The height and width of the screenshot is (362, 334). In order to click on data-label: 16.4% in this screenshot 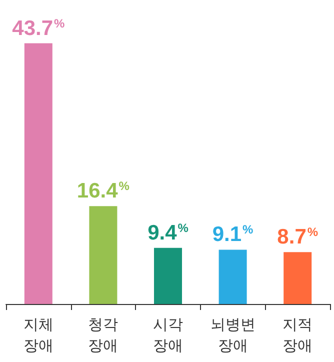, I will do `click(103, 191)`.